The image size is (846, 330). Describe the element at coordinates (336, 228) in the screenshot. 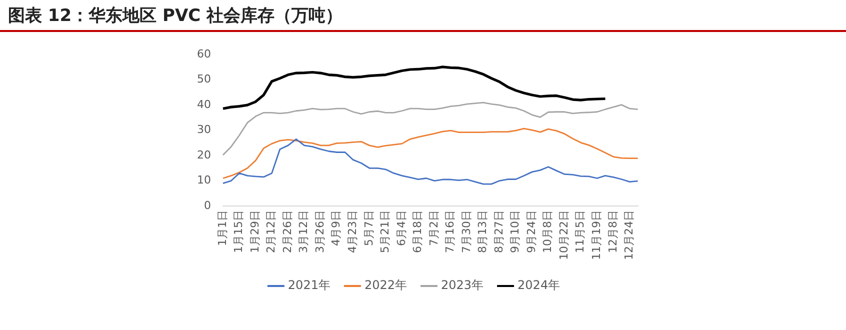

I see `x-tick-label: 4月9日` at that location.